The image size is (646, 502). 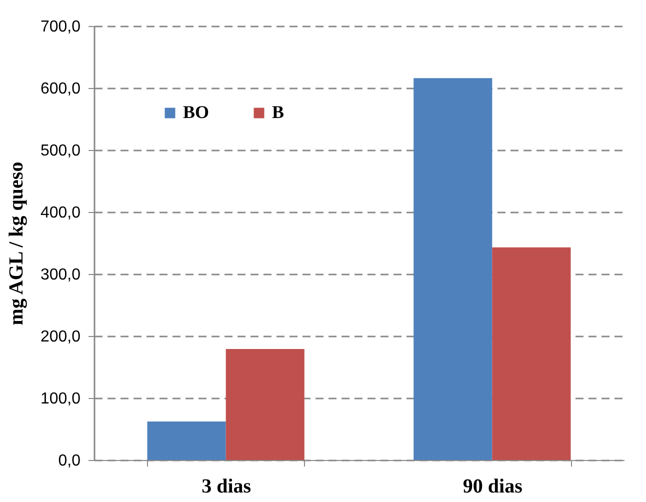 What do you see at coordinates (196, 112) in the screenshot?
I see `legend-label: BO` at bounding box center [196, 112].